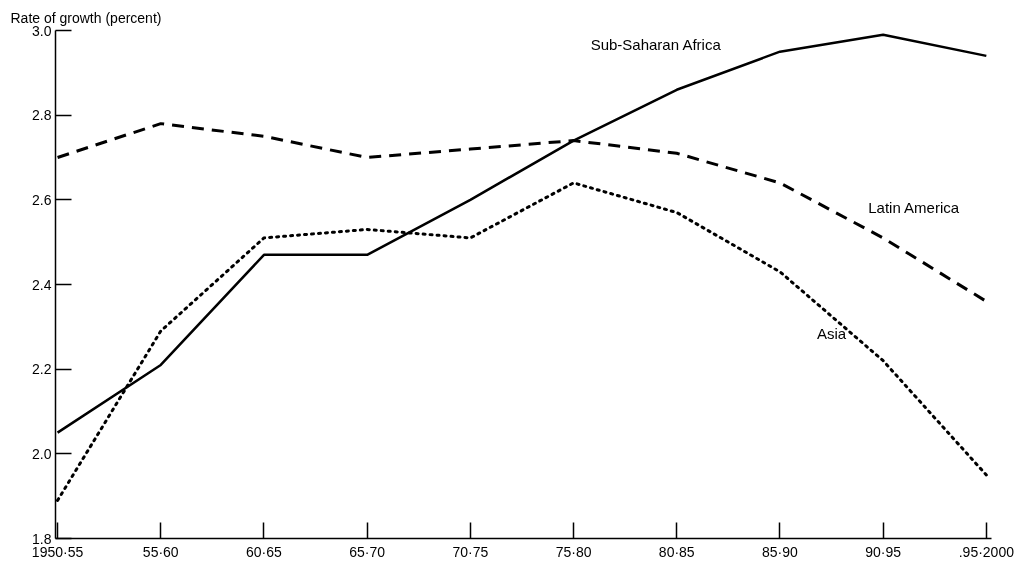 The height and width of the screenshot is (578, 1036). I want to click on x-tick-label: 70·75, so click(470, 551).